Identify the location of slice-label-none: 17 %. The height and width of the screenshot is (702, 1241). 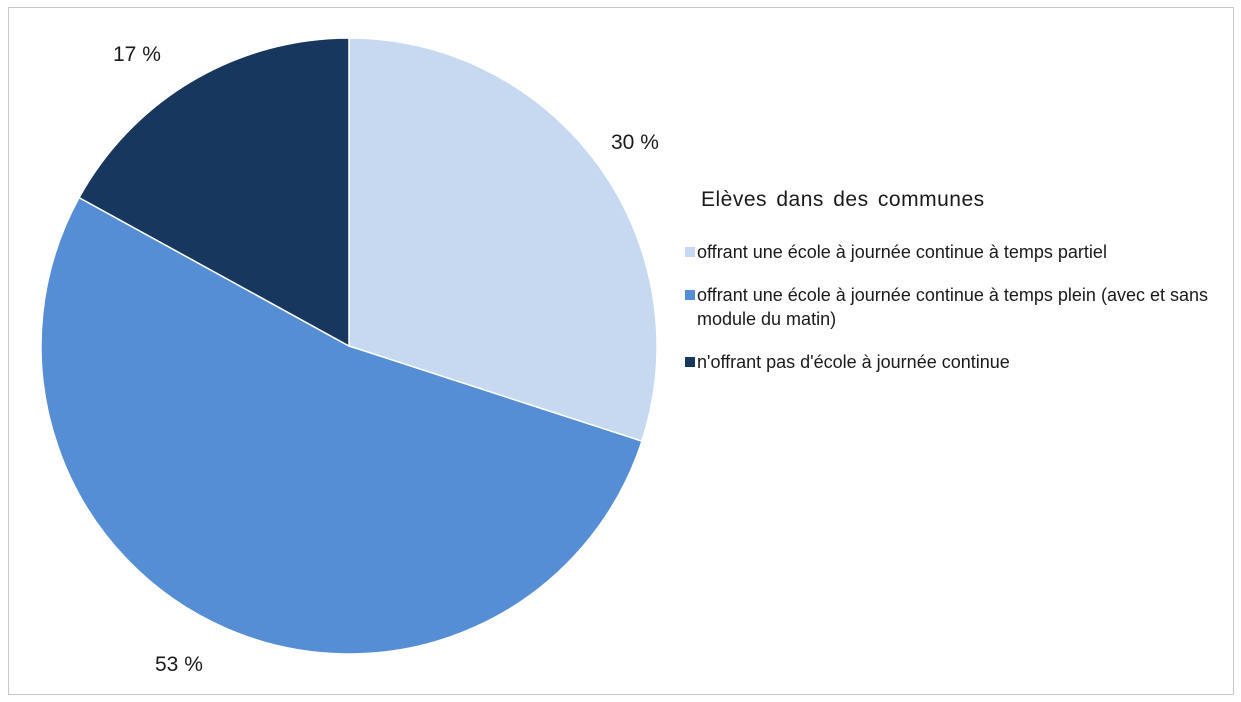
(137, 54).